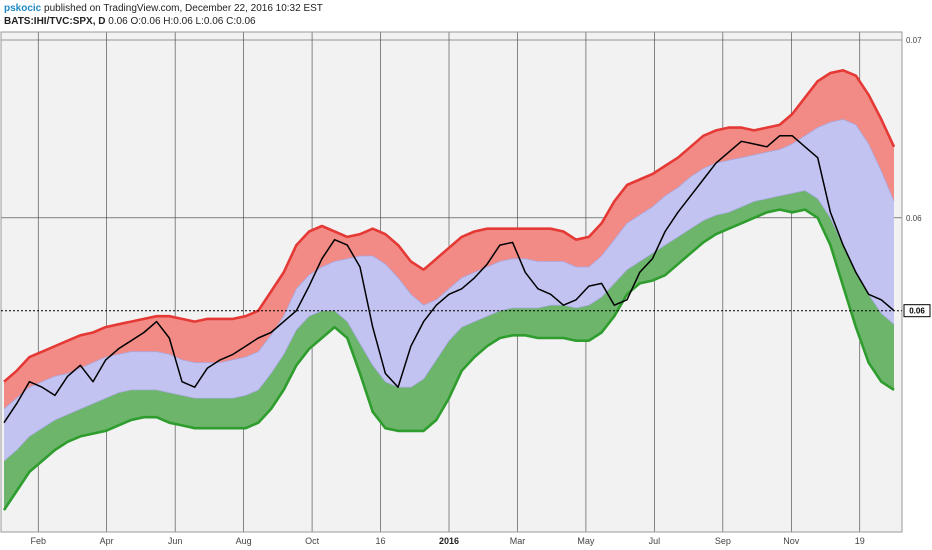 The image size is (932, 550). What do you see at coordinates (175, 541) in the screenshot?
I see `x-tick-label: Jun` at bounding box center [175, 541].